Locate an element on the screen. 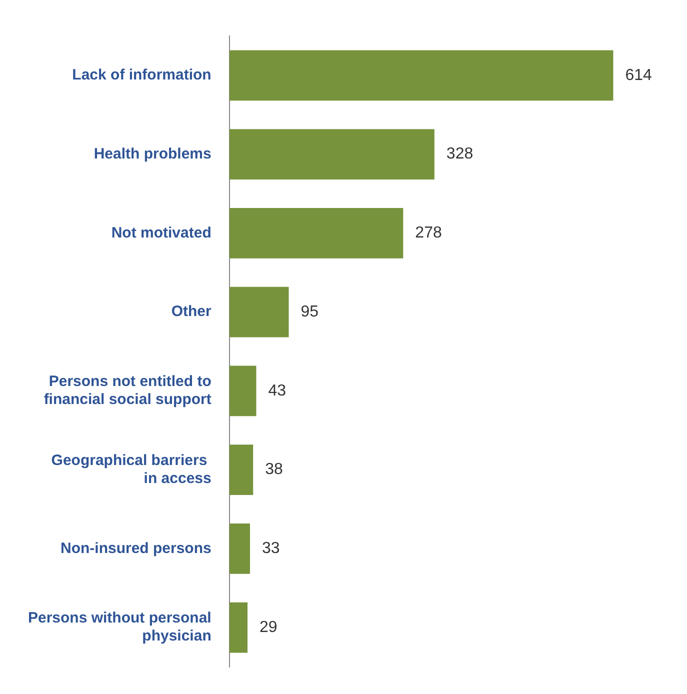 This screenshot has height=694, width=687. y-tick-label: Non-insured persons is located at coordinates (136, 548).